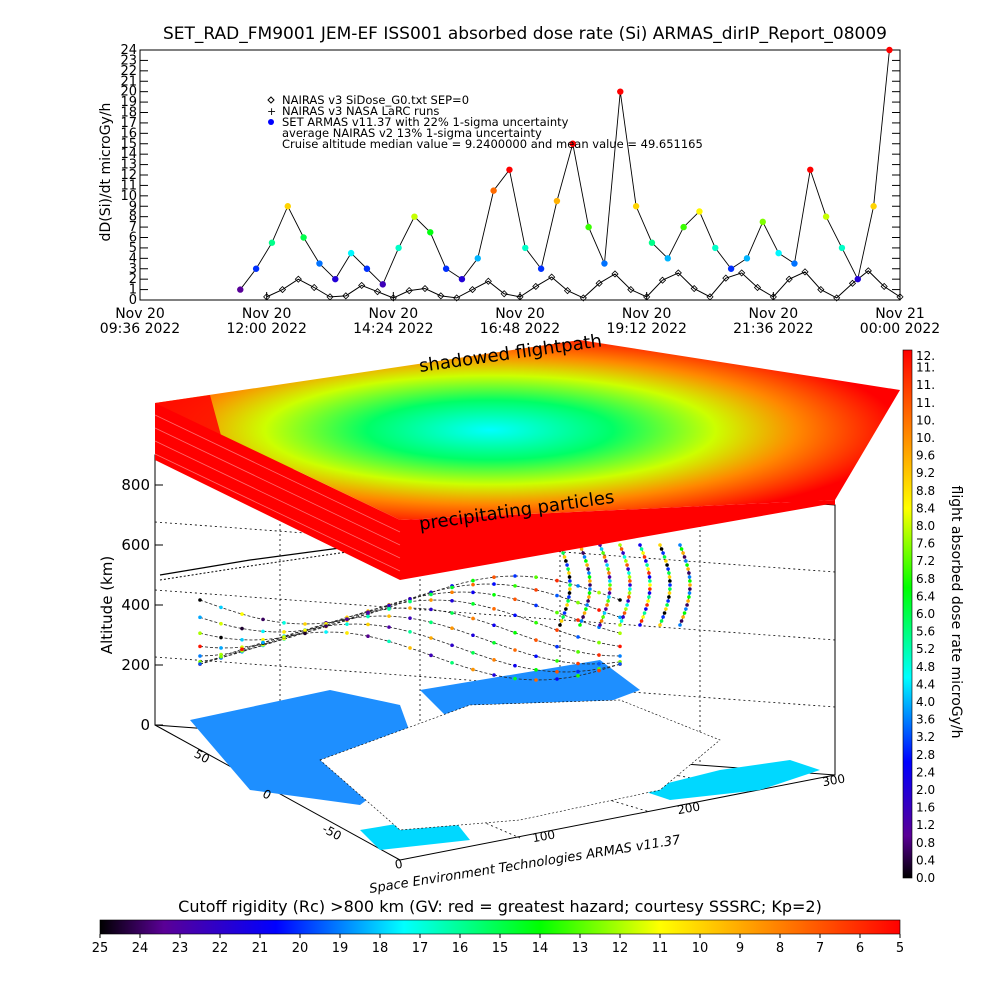  I want to click on x-tick-label-time: 09:36 2022, so click(140, 329).